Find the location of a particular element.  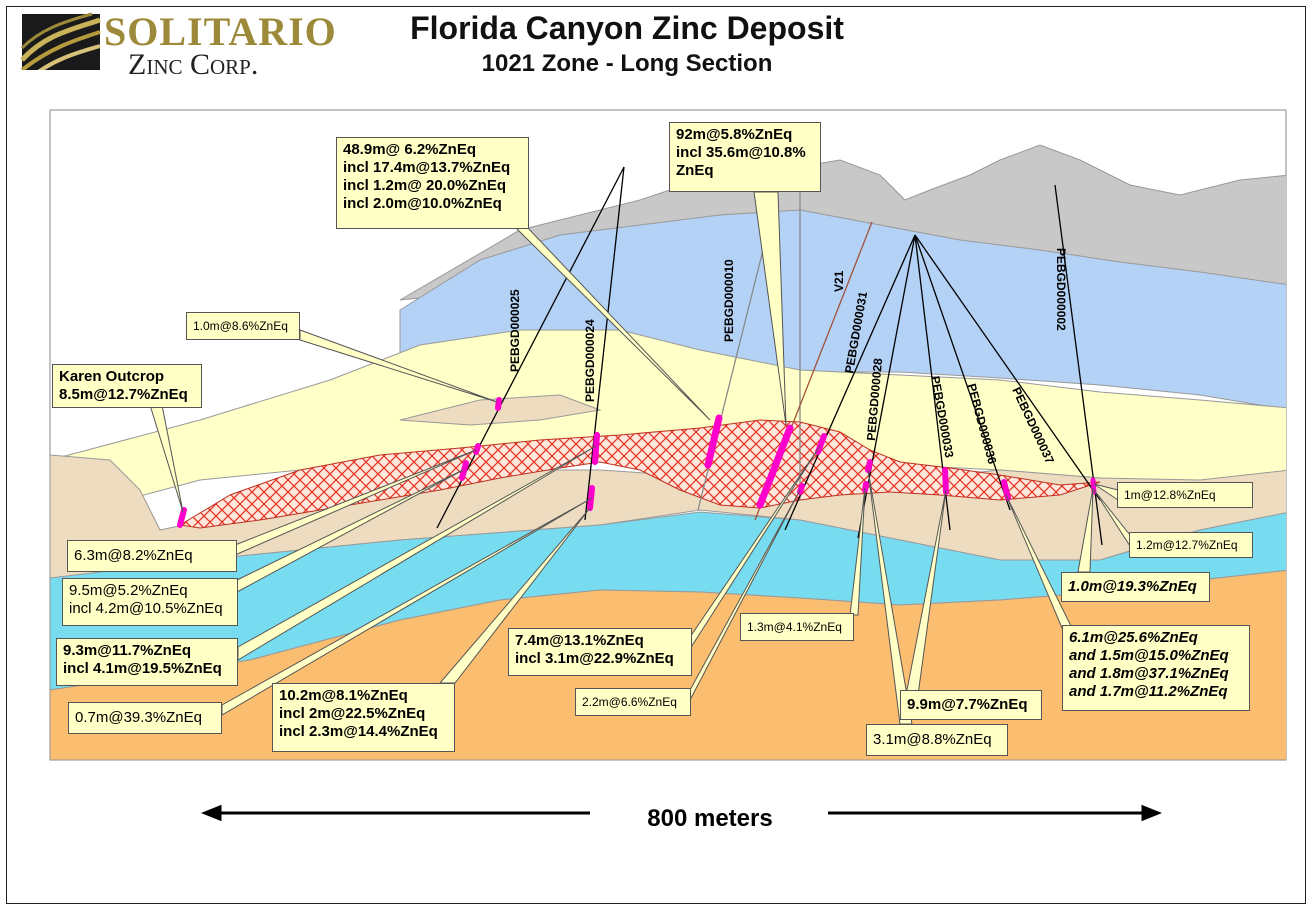

callout-intercept: 6.3m@8.2%ZnEq is located at coordinates (152, 556).